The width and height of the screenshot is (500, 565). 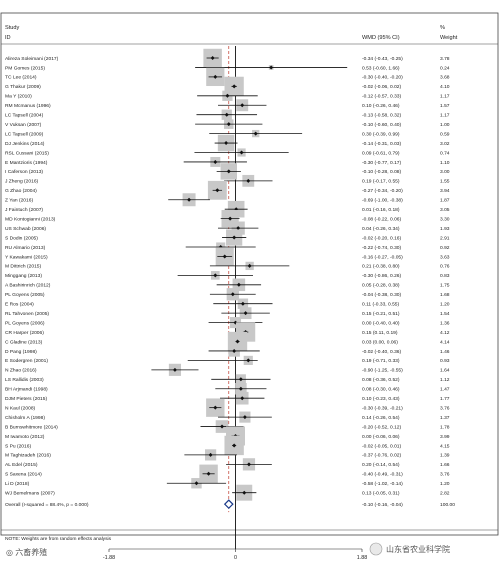 I want to click on study-weight-text: 1.12, so click(x=445, y=380).